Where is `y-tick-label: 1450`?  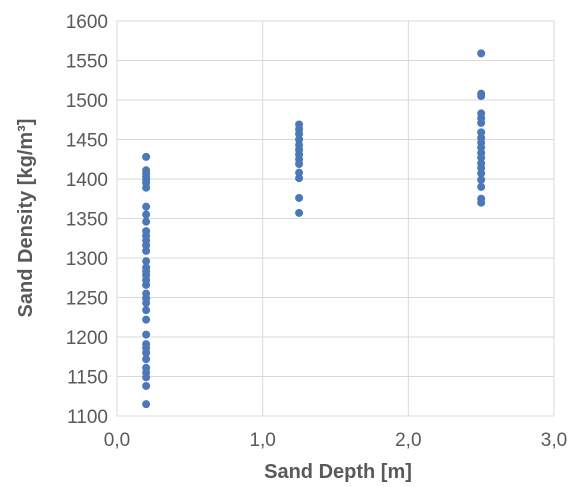
y-tick-label: 1450 is located at coordinates (87, 141).